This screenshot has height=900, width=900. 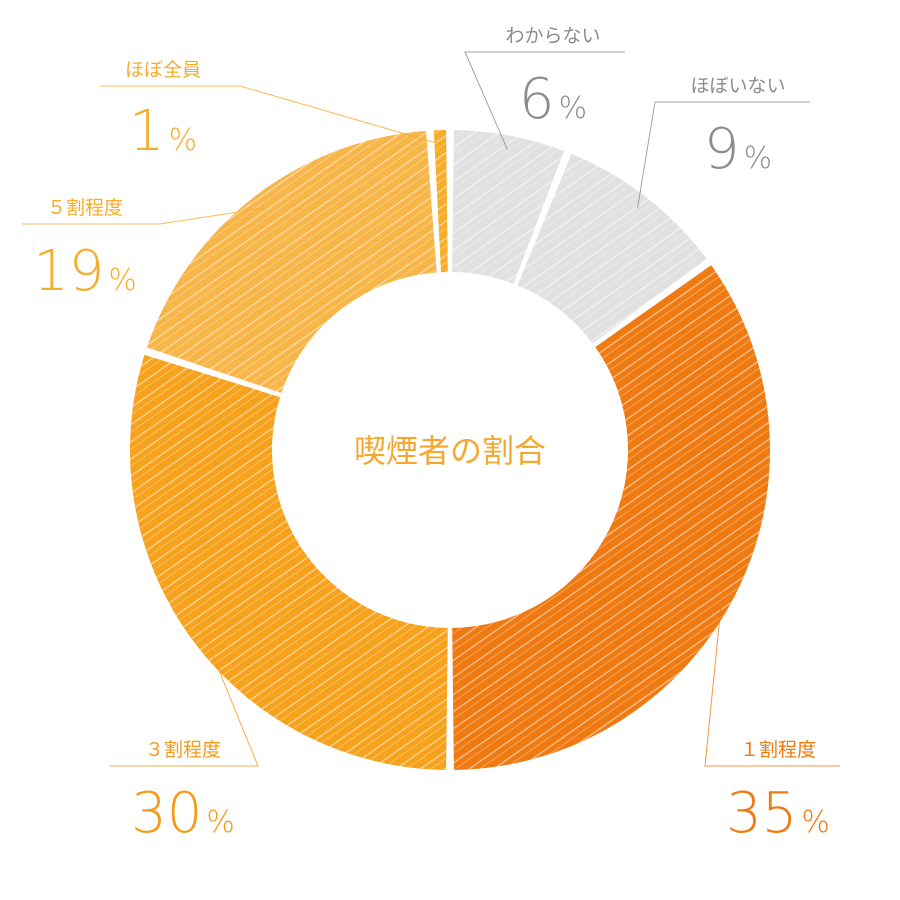 I want to click on slice-value-label-3: 30%, so click(x=183, y=813).